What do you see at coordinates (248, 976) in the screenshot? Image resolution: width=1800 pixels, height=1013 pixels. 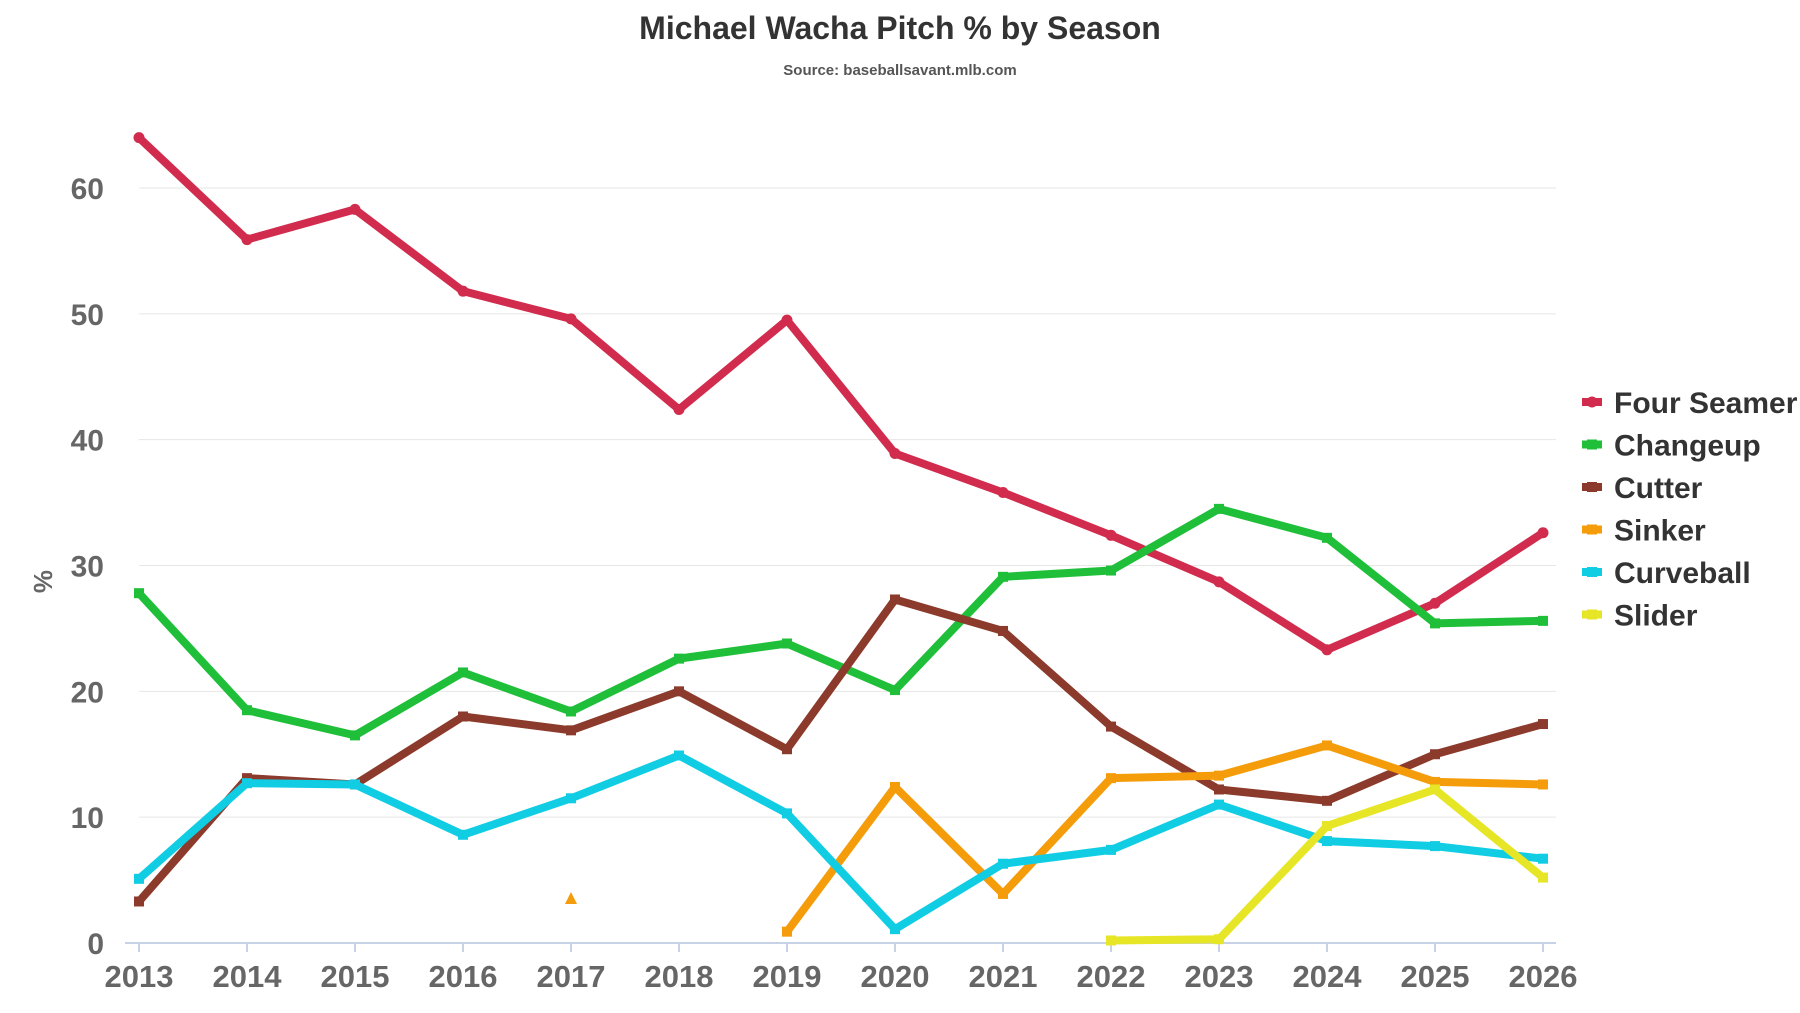 I see `x-tick-label: 2014` at bounding box center [248, 976].